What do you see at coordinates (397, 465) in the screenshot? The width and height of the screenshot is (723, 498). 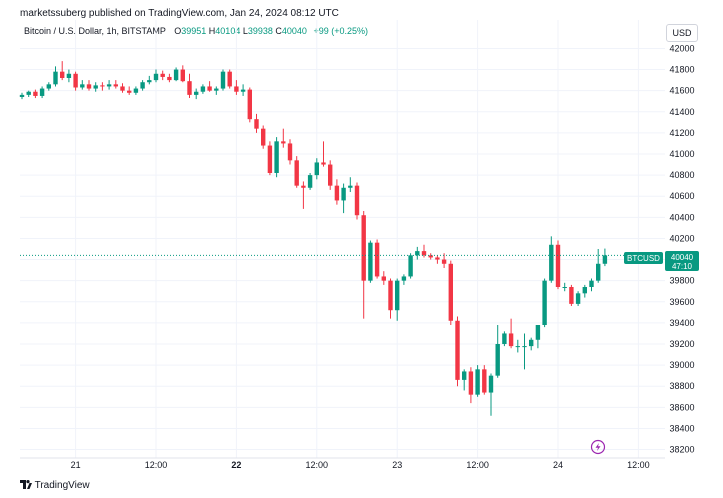 I see `time-tick-label: 23` at bounding box center [397, 465].